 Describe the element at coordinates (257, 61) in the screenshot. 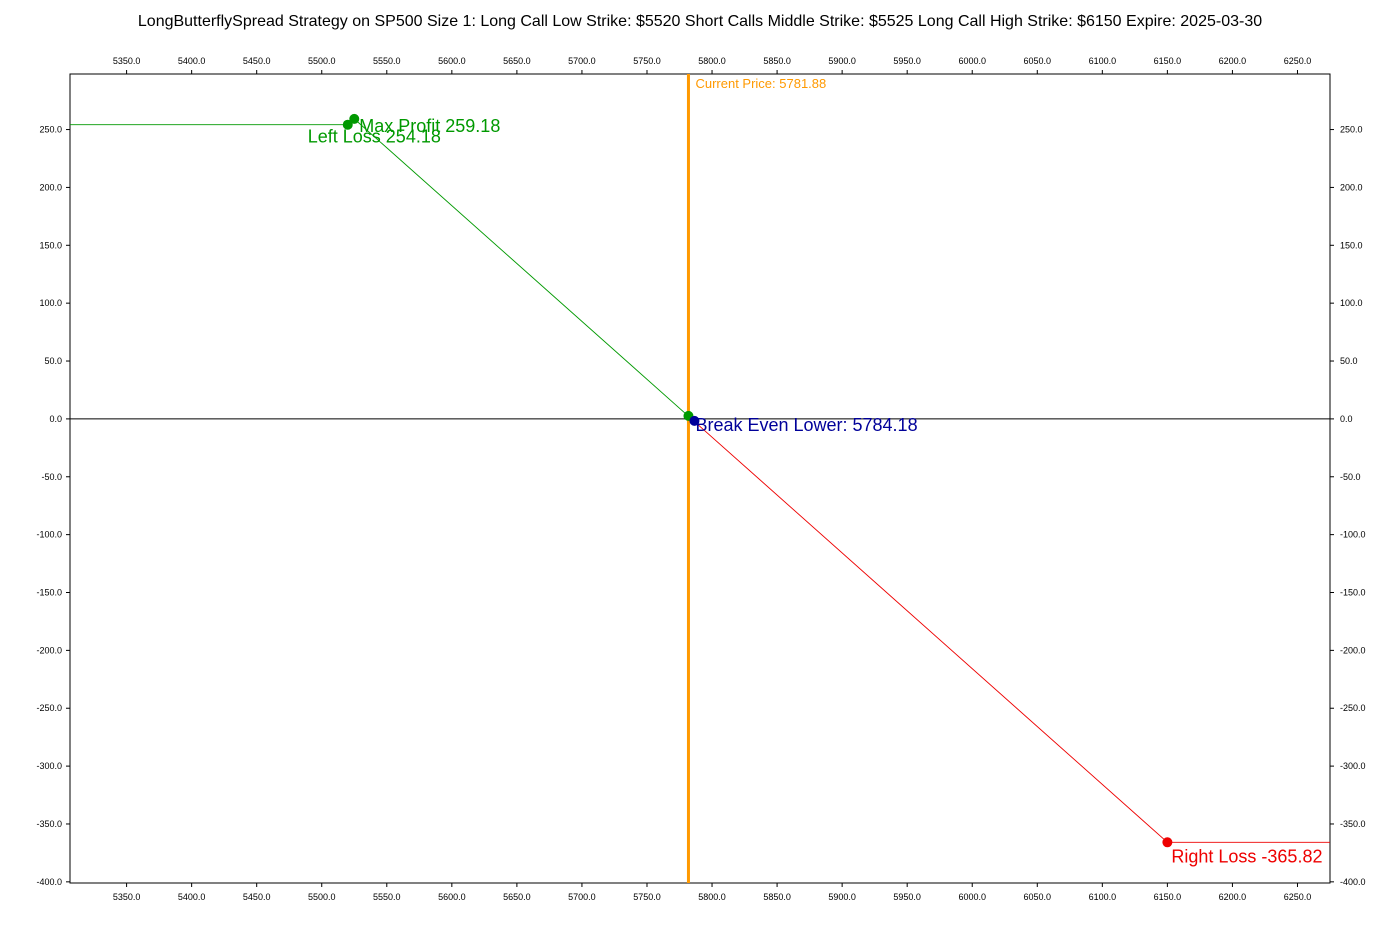

I see `x-tick-label-top: 5450.0` at that location.